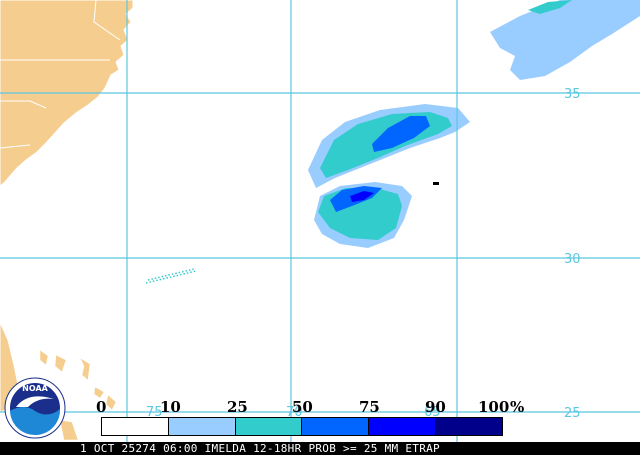 Image resolution: width=640 pixels, height=455 pixels. Describe the element at coordinates (35, 388) in the screenshot. I see `noaa-logo-text: NOAA` at that location.